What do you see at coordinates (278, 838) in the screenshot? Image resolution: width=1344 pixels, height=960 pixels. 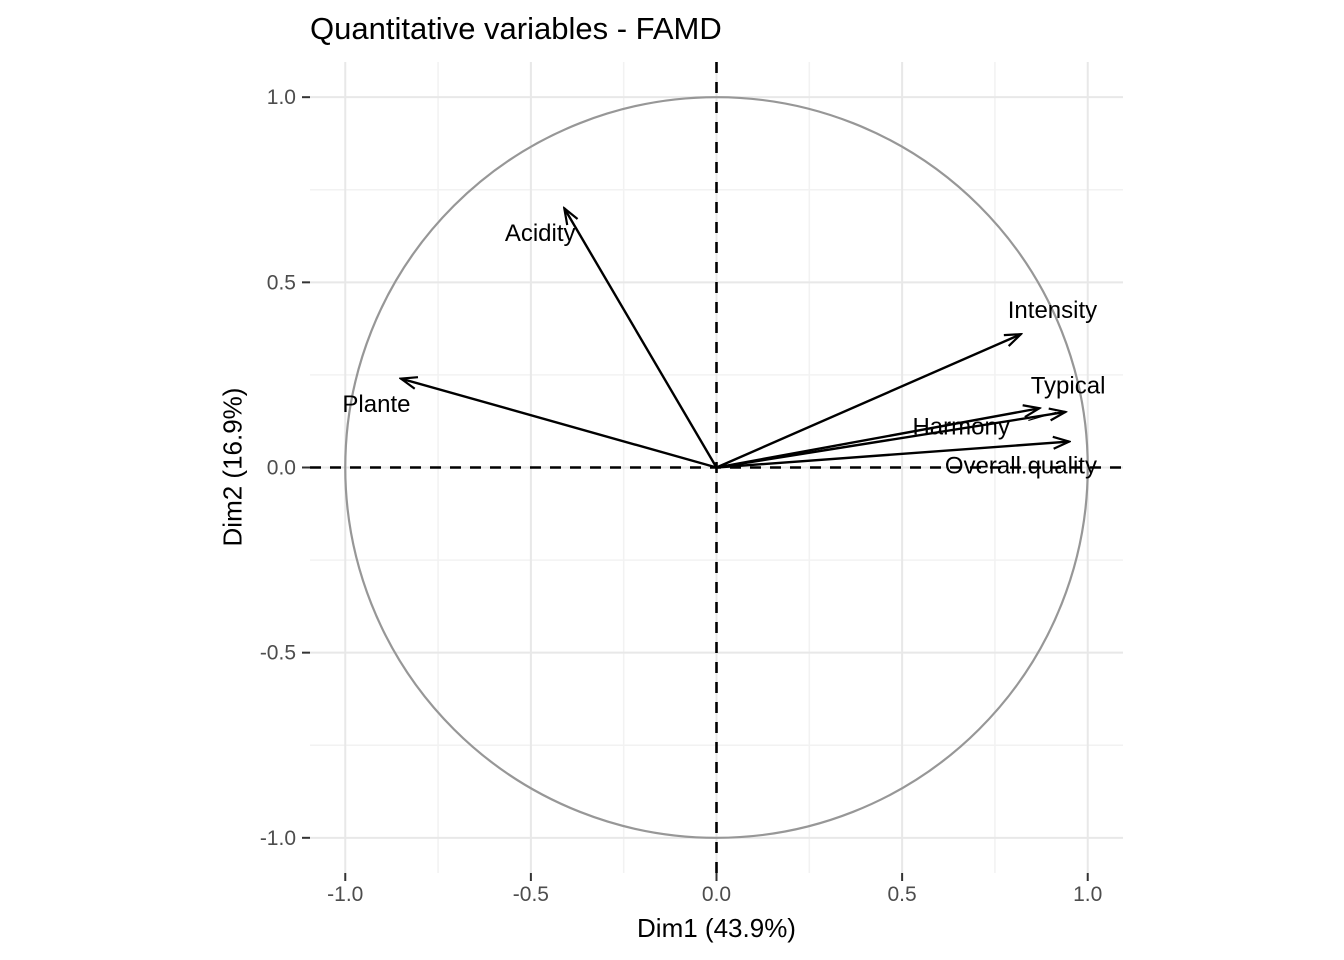 I see `y-tick-label: -1.0` at bounding box center [278, 838].